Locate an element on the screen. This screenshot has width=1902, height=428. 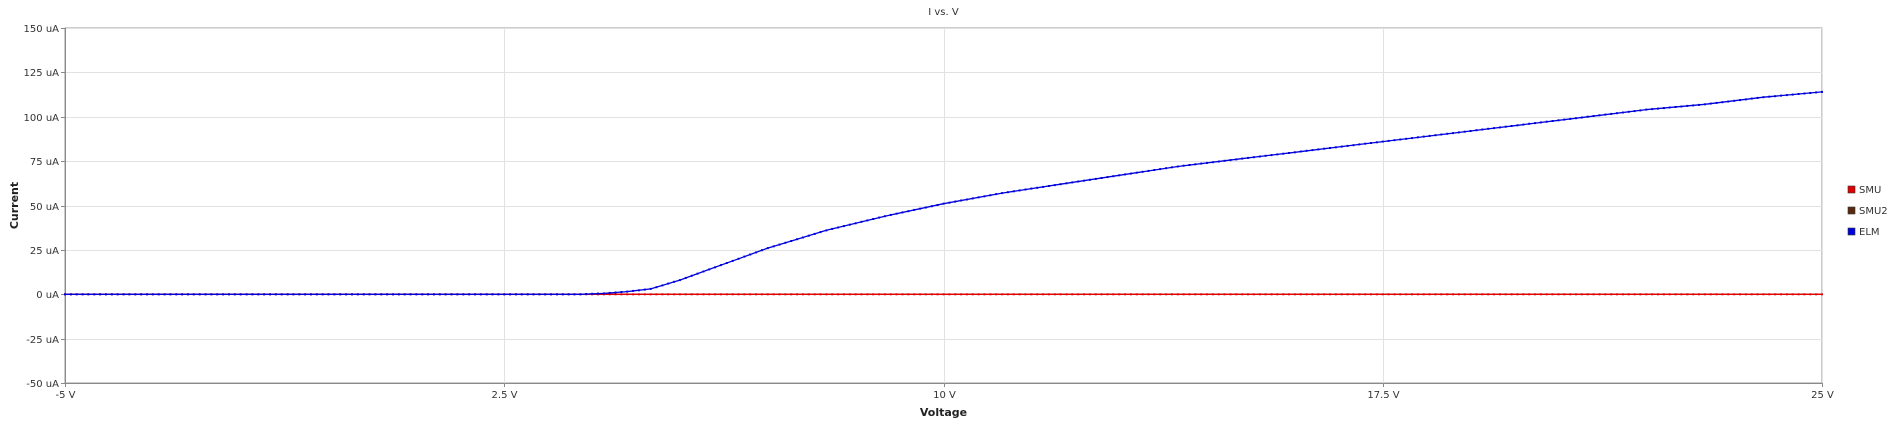
y-tick-label: 50 uA is located at coordinates (44, 207).